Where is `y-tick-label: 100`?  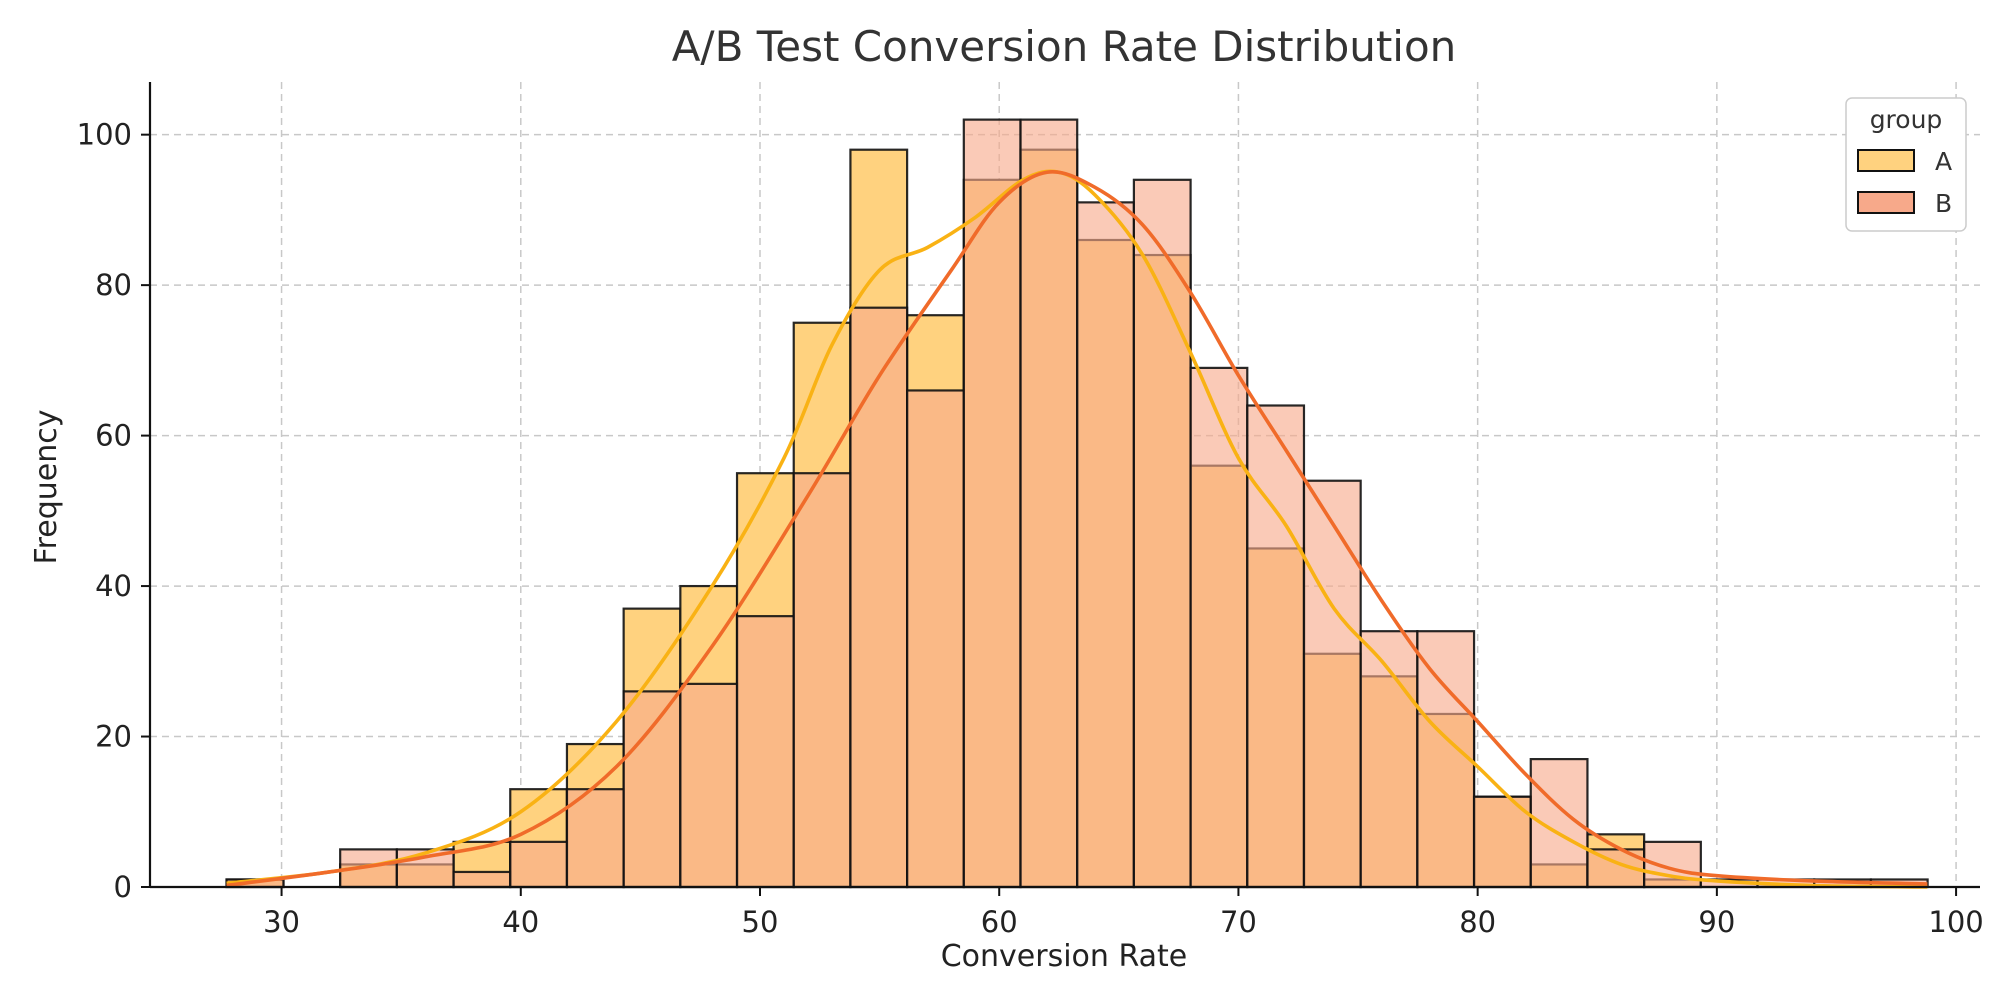
y-tick-label: 100 is located at coordinates (104, 135).